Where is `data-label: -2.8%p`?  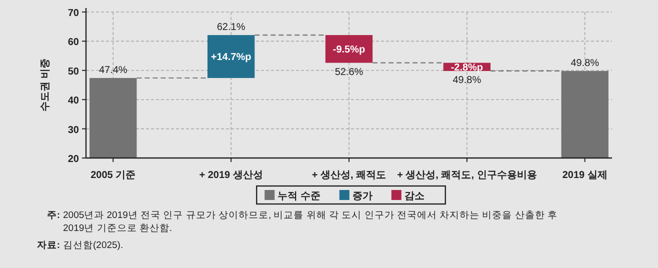
data-label: -2.8%p is located at coordinates (467, 68).